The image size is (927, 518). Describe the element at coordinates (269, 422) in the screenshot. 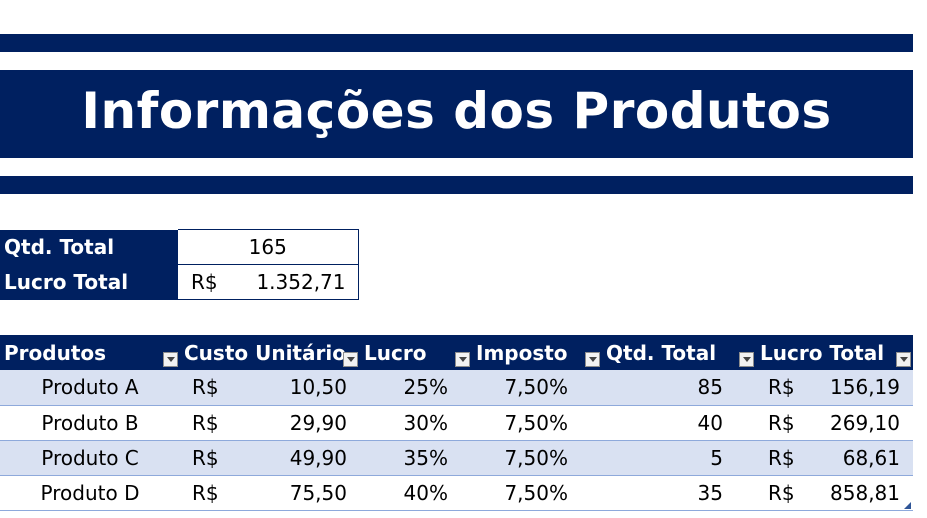

I see `cell-custo: R$ 29,90` at that location.